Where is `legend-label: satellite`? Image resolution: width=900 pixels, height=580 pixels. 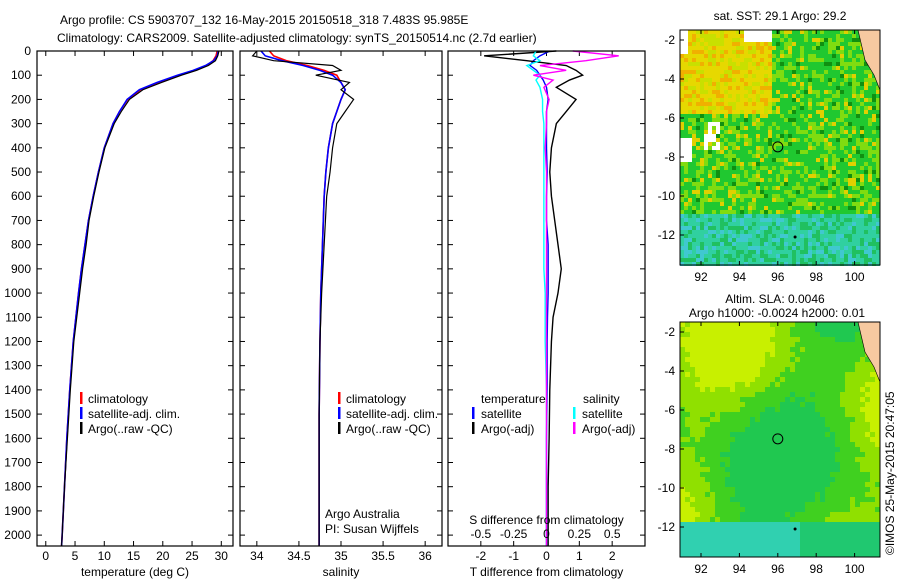 legend-label: satellite is located at coordinates (602, 414).